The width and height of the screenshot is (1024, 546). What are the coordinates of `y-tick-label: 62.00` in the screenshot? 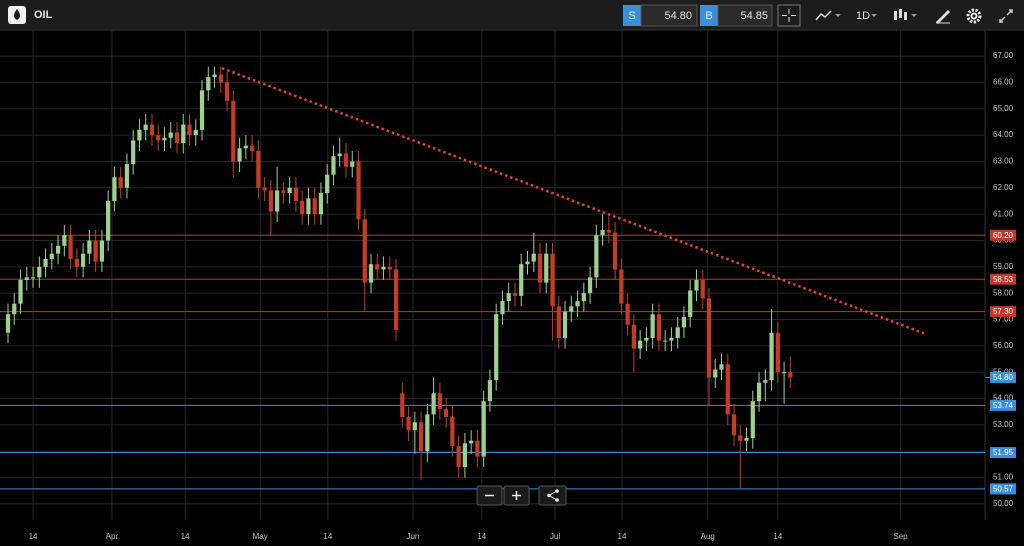 It's located at (1003, 187).